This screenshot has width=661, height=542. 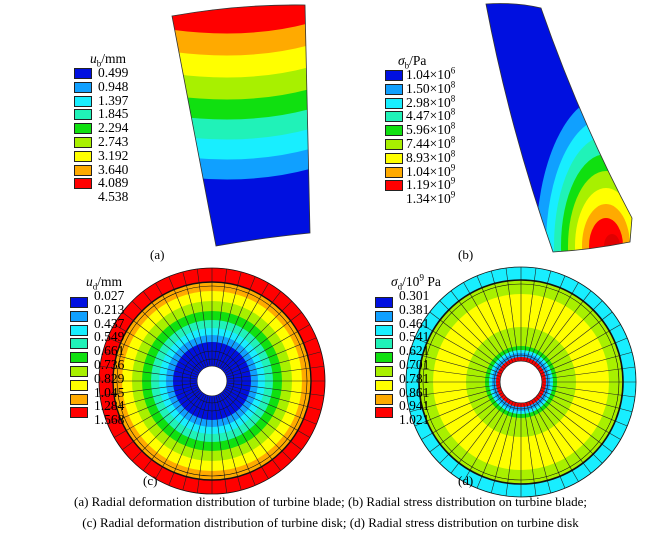 What do you see at coordinates (113, 100) in the screenshot?
I see `legend-value: 1.397` at bounding box center [113, 100].